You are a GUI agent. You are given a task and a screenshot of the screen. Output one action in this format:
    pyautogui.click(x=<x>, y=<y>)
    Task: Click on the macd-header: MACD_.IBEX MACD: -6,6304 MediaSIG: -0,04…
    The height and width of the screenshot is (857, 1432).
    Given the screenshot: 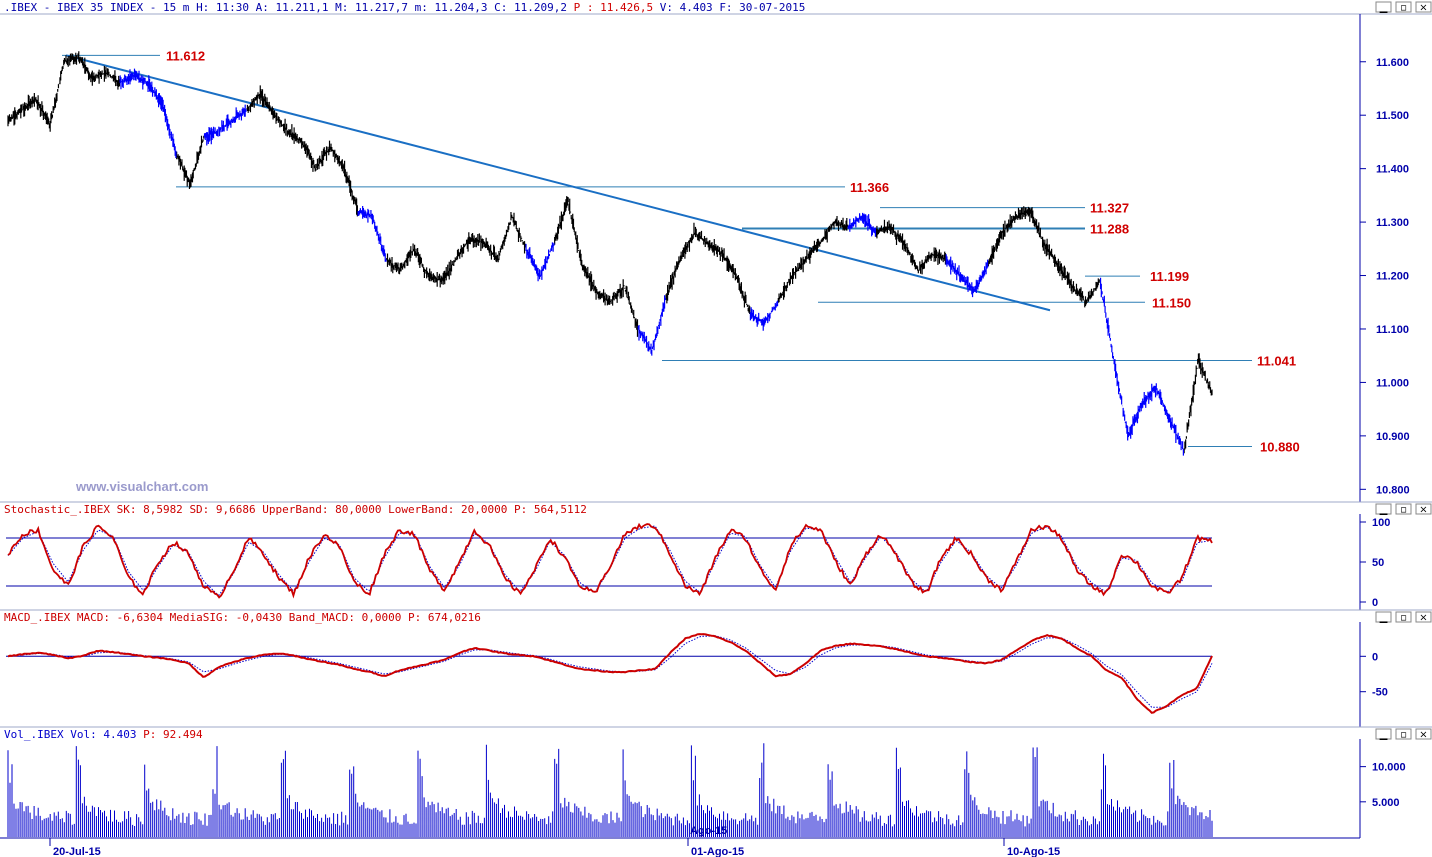 What is the action you would take?
    pyautogui.click(x=242, y=617)
    